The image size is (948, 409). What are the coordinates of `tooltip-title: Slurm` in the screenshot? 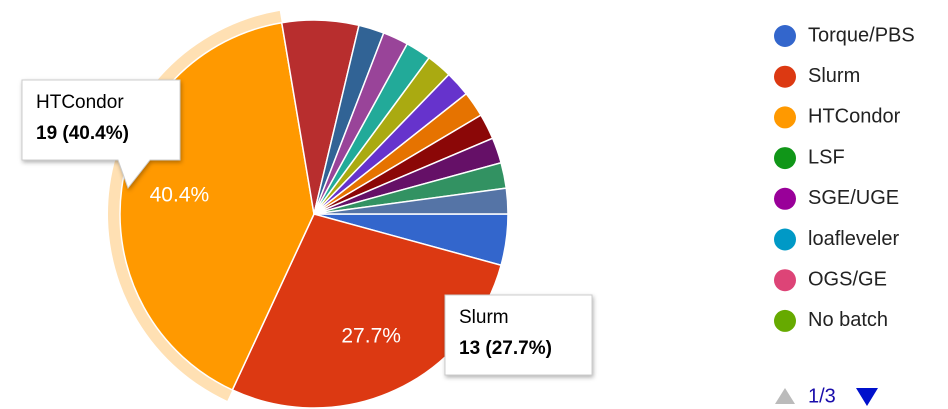 It's located at (484, 317).